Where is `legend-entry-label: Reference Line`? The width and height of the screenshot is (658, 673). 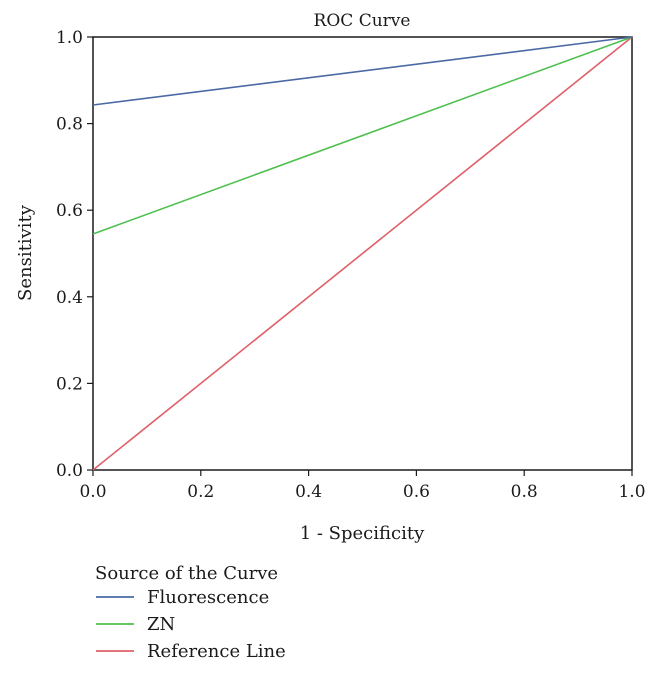
legend-entry-label: Reference Line is located at coordinates (216, 651).